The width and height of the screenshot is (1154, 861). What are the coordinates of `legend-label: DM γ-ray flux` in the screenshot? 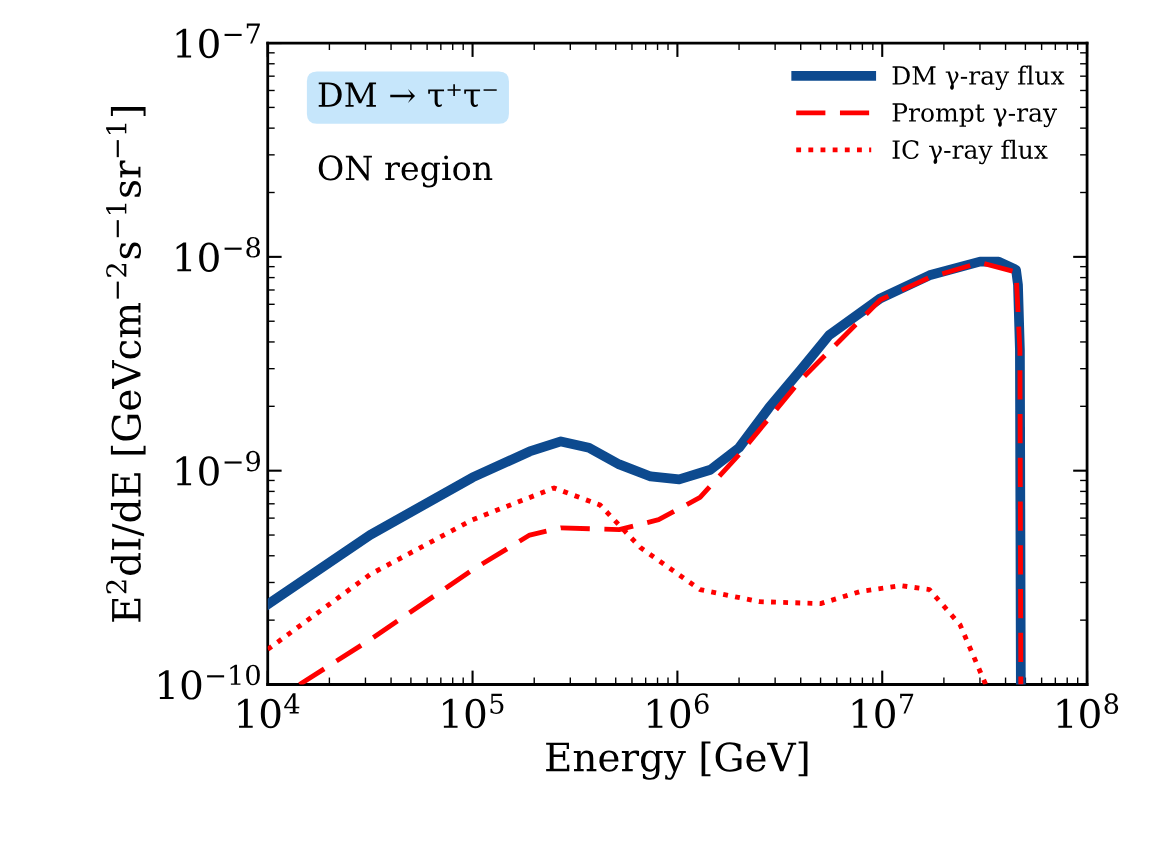 It's located at (978, 78).